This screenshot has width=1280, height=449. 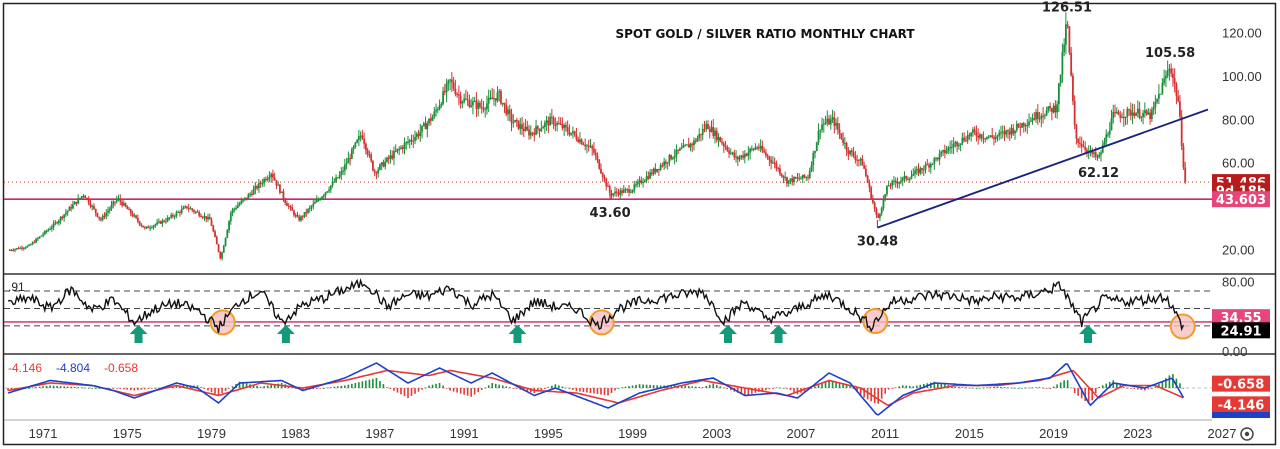 What do you see at coordinates (800, 433) in the screenshot?
I see `x-tick-label: 2007` at bounding box center [800, 433].